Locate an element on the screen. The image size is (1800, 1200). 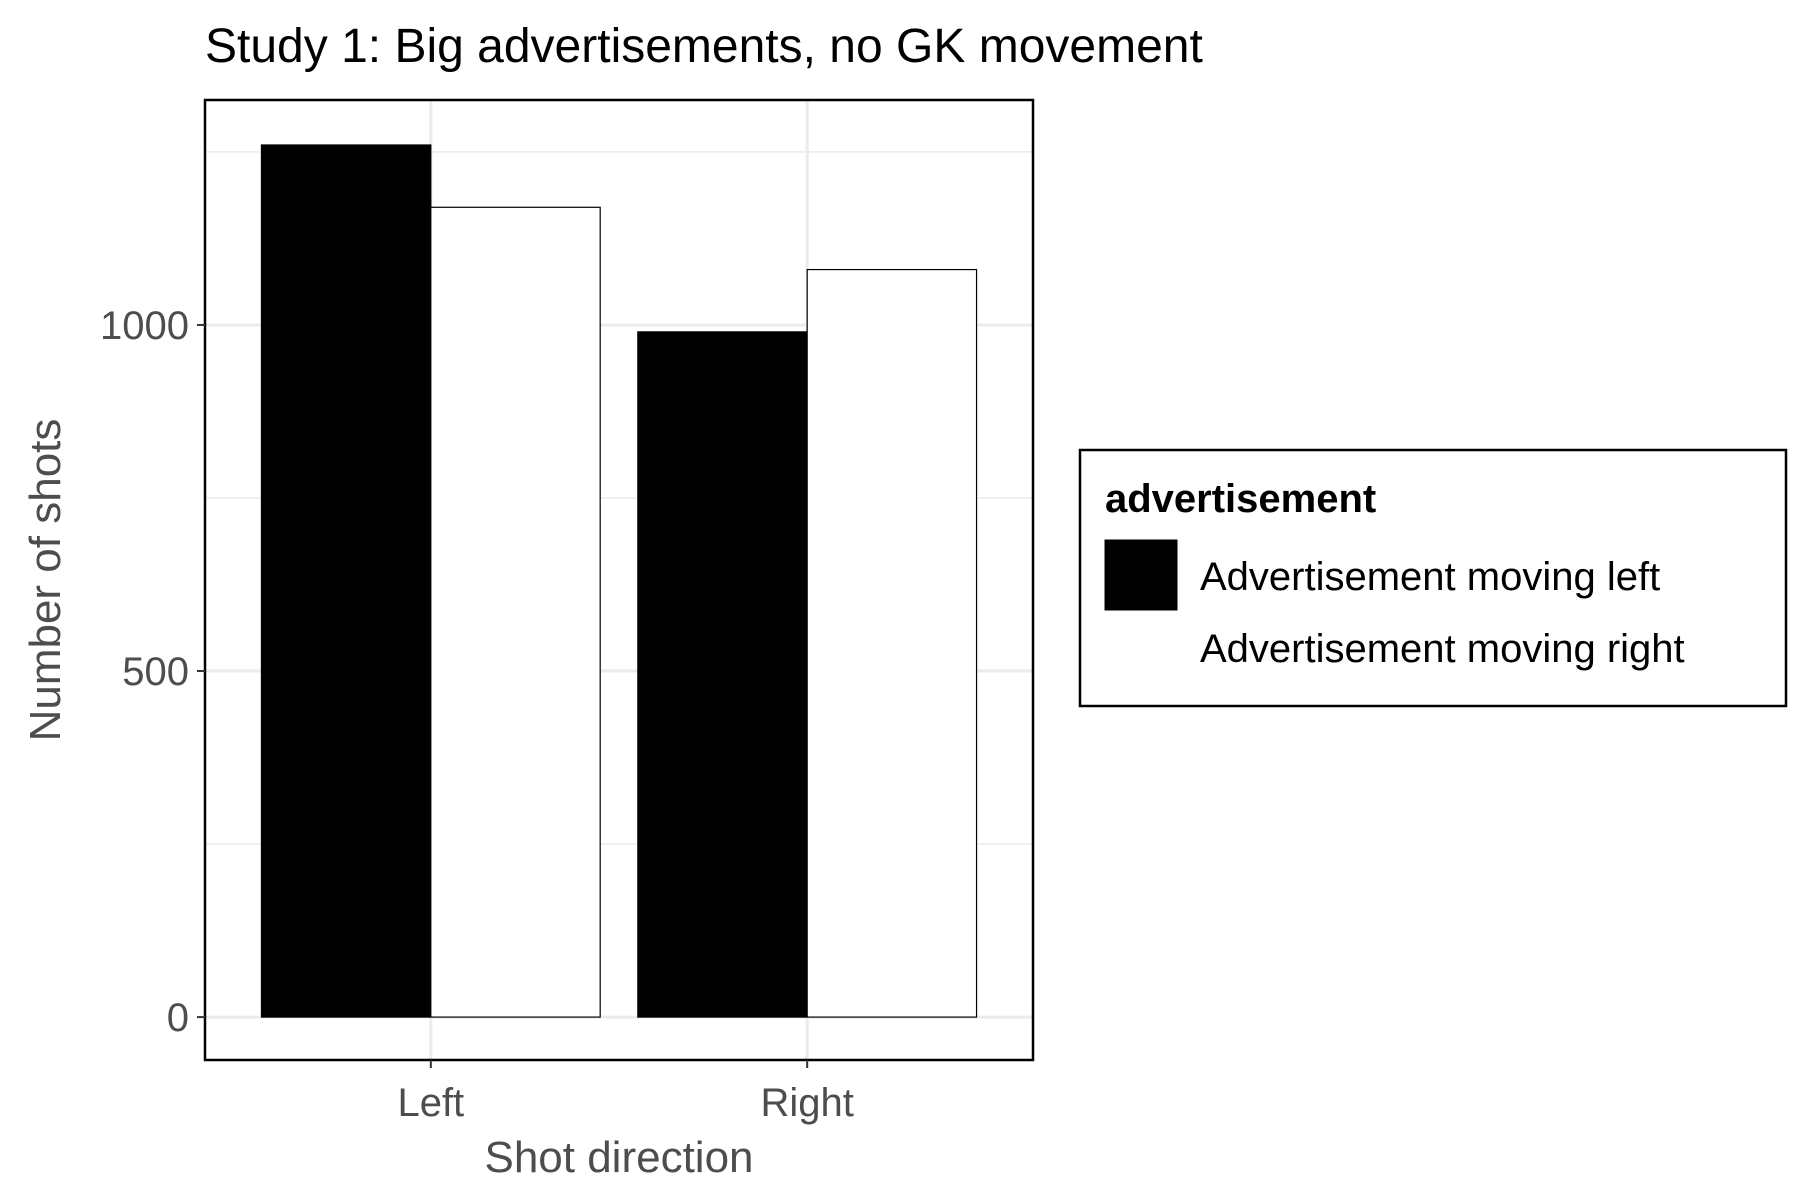
y-axis-title: Number of shots is located at coordinates (45, 580).